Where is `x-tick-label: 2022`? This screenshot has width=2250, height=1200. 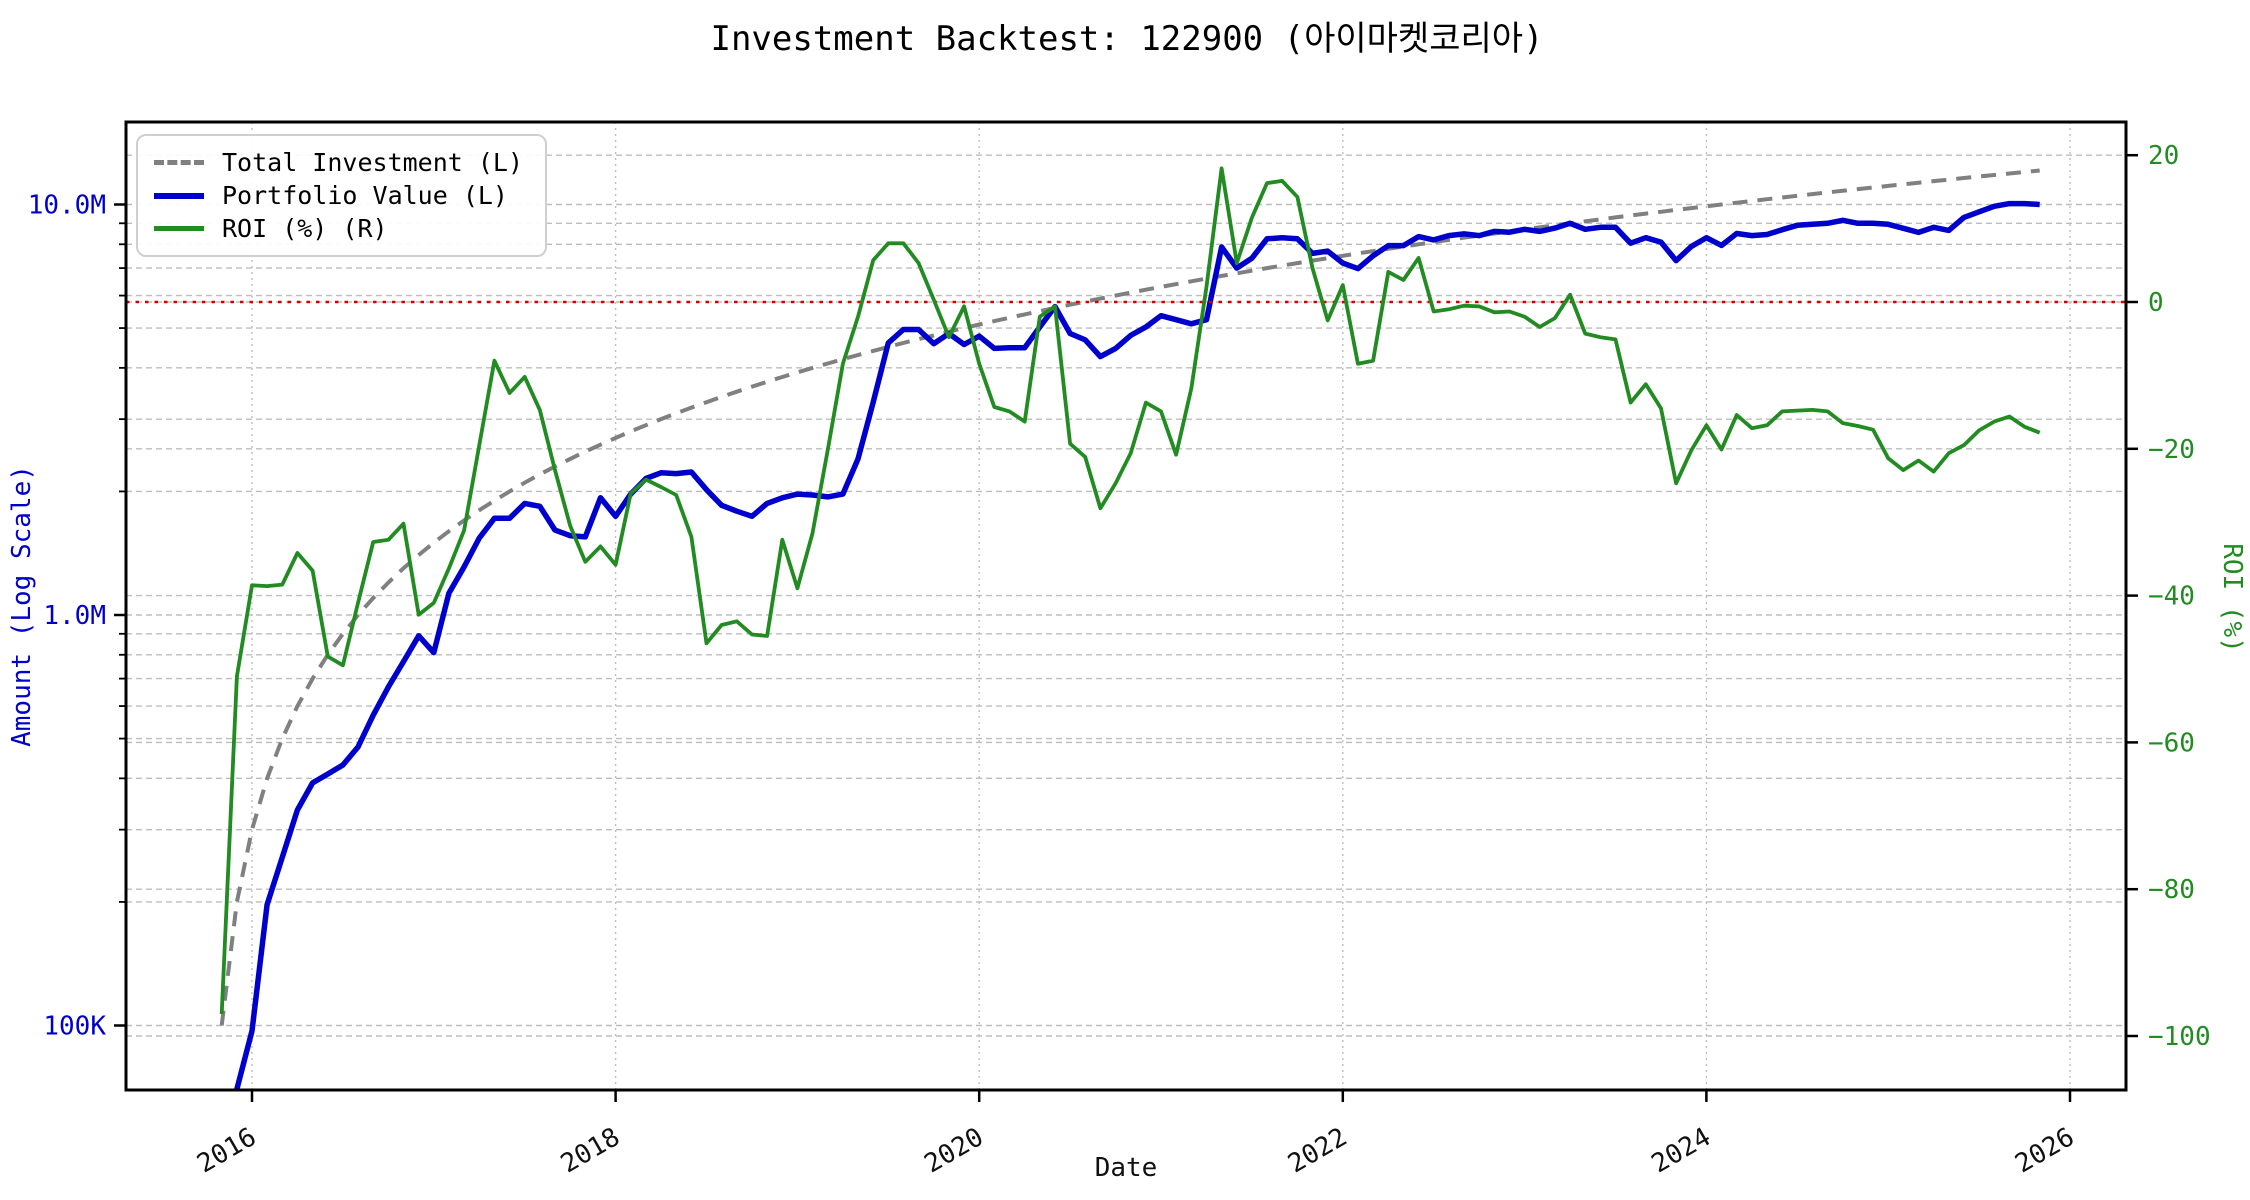
x-tick-label: 2022 is located at coordinates (1317, 1150).